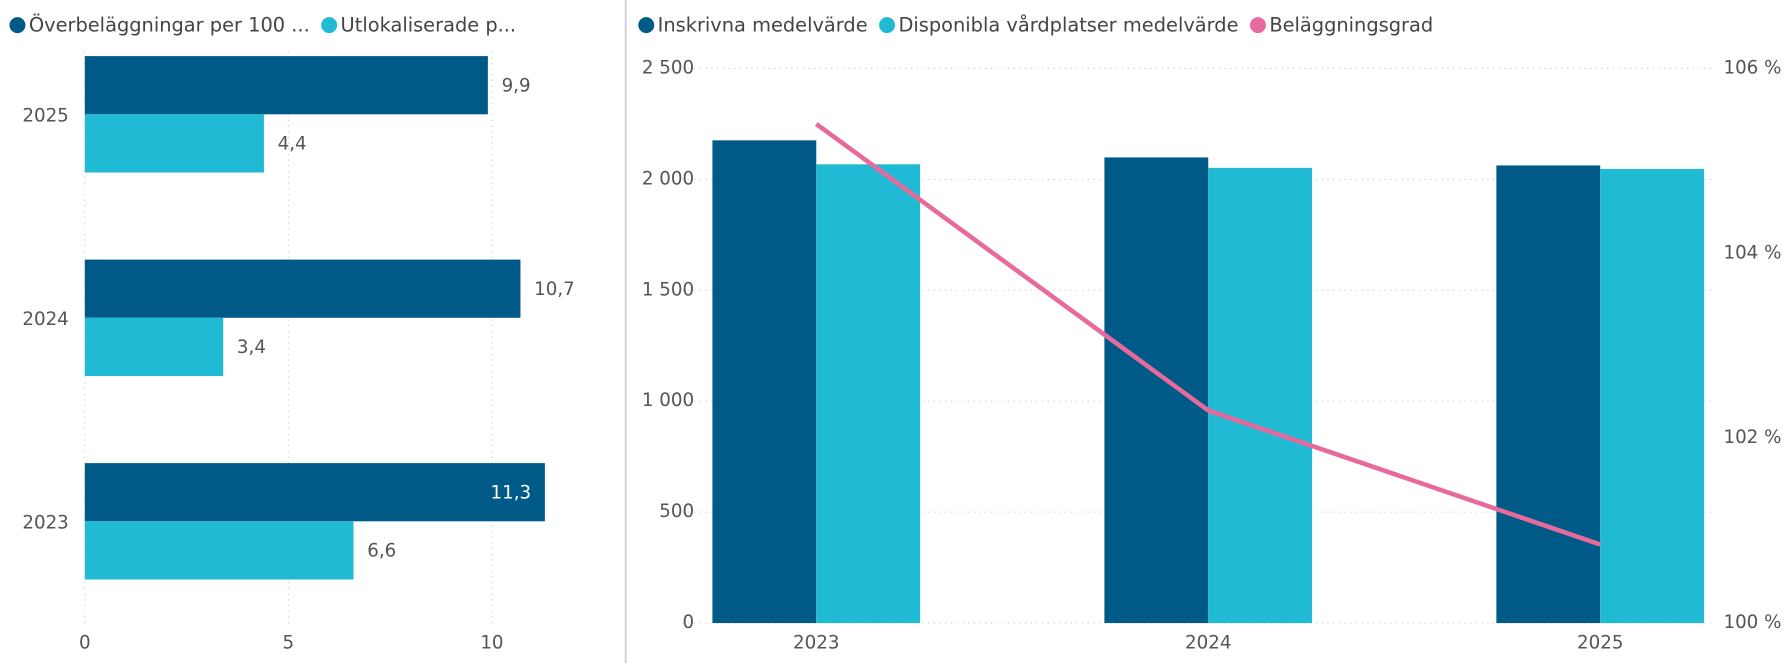 This screenshot has width=1790, height=663. Describe the element at coordinates (511, 492) in the screenshot. I see `data-label: 11,3` at that location.